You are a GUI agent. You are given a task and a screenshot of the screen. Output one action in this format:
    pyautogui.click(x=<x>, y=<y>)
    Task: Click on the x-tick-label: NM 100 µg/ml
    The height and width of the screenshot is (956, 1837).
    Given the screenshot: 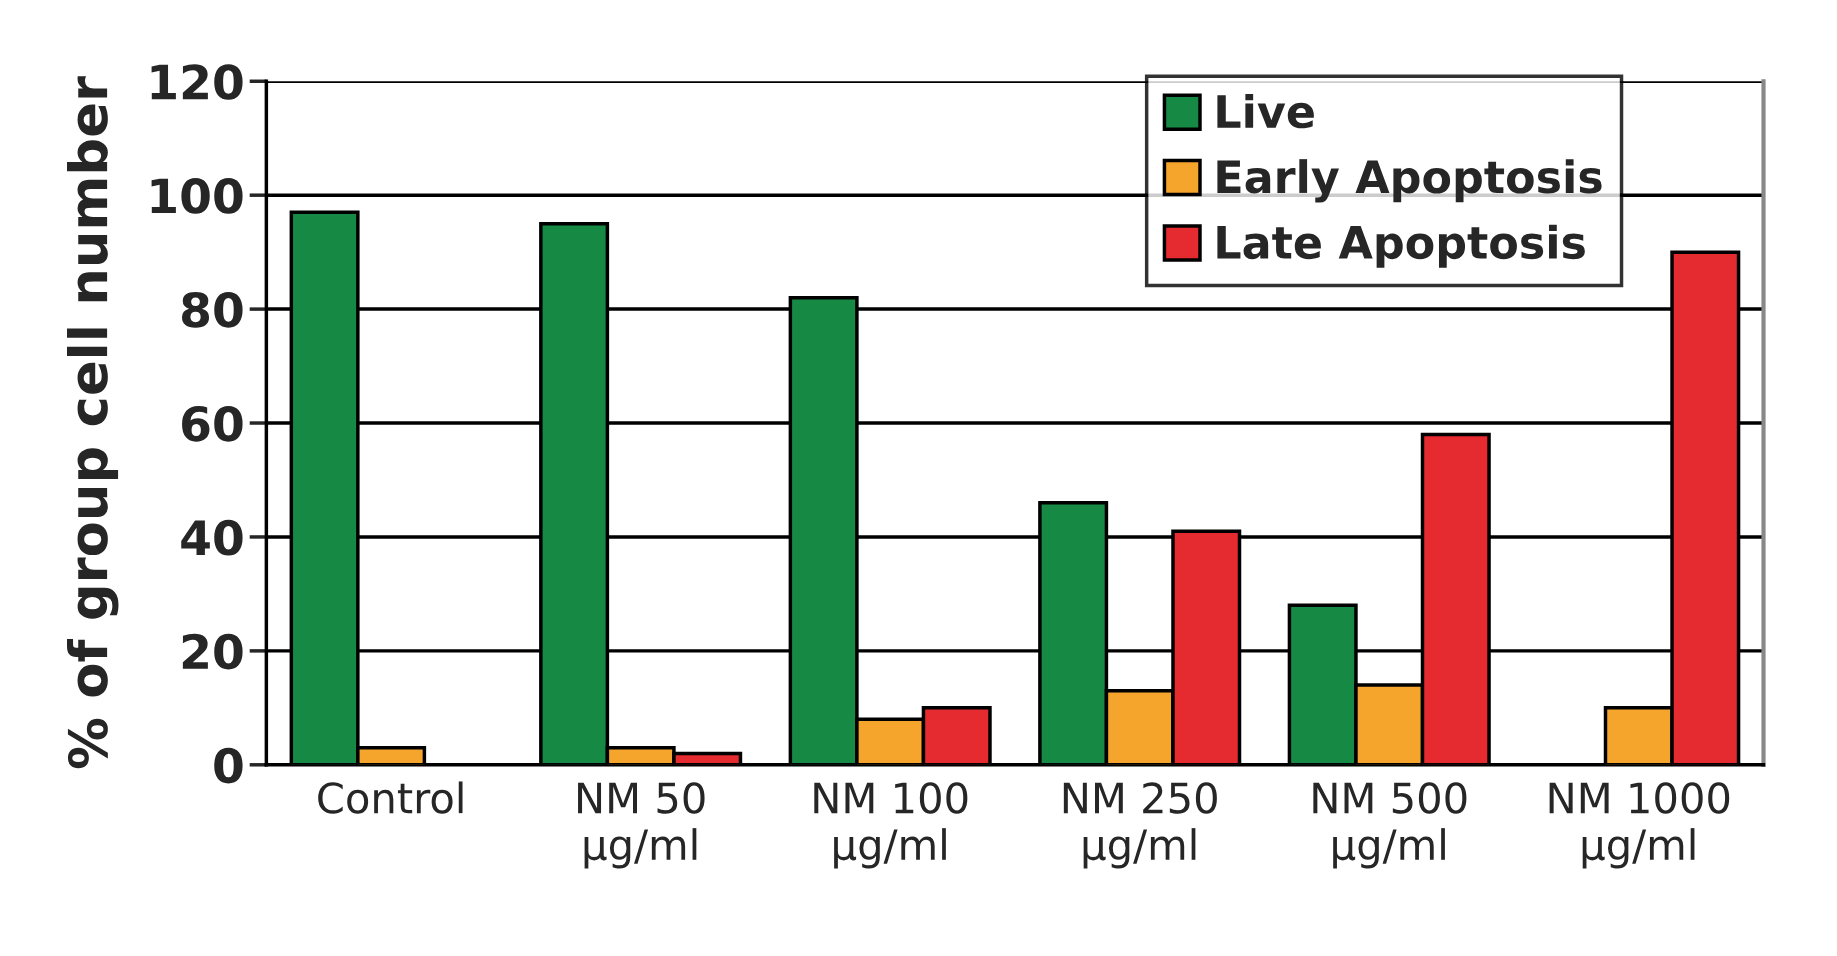 What is the action you would take?
    pyautogui.click(x=891, y=825)
    